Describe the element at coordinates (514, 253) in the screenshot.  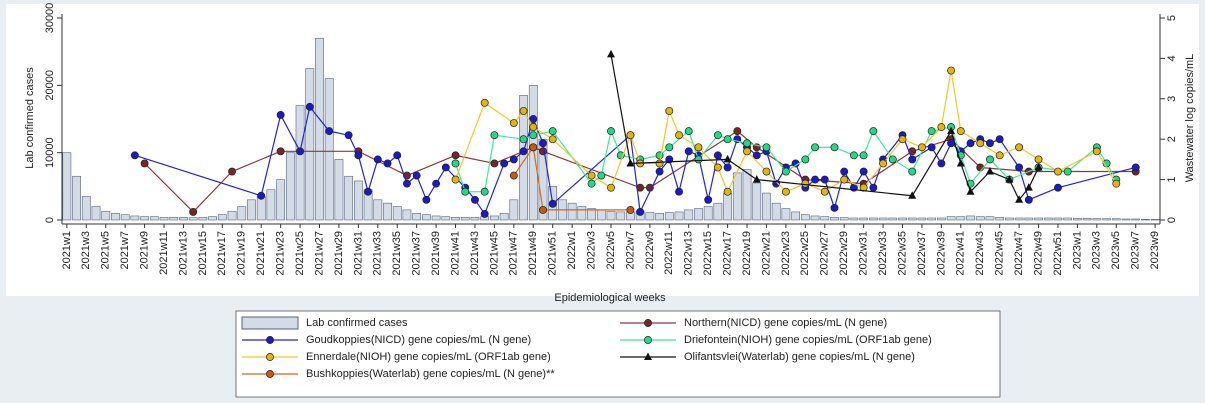
I see `x-tick-label: 2021w47` at that location.